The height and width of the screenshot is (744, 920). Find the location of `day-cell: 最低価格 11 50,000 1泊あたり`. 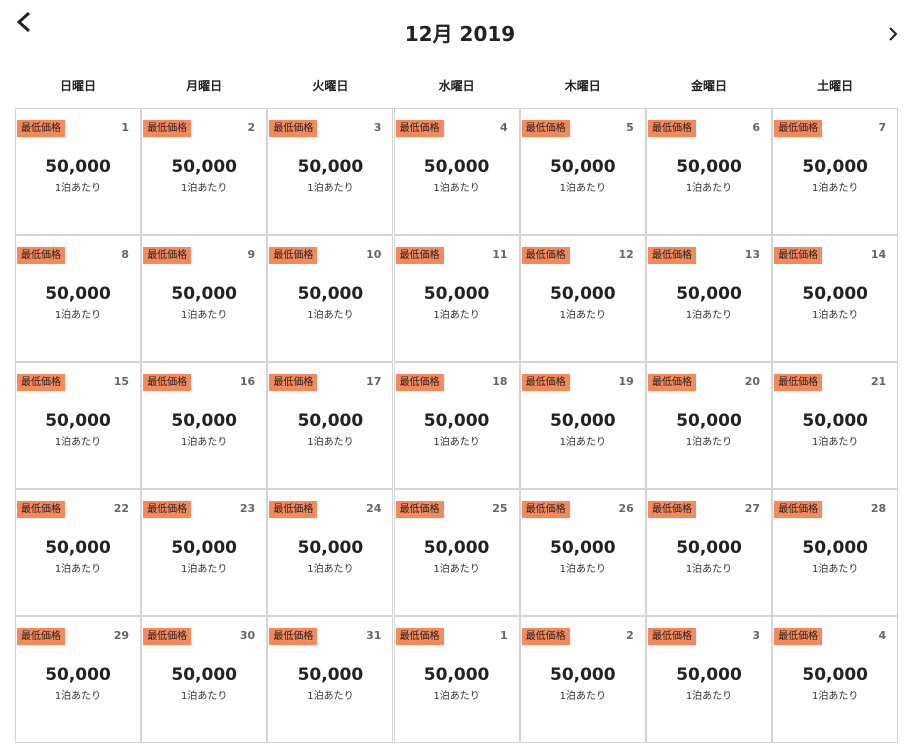

day-cell: 最低価格 11 50,000 1泊あたり is located at coordinates (456, 298).